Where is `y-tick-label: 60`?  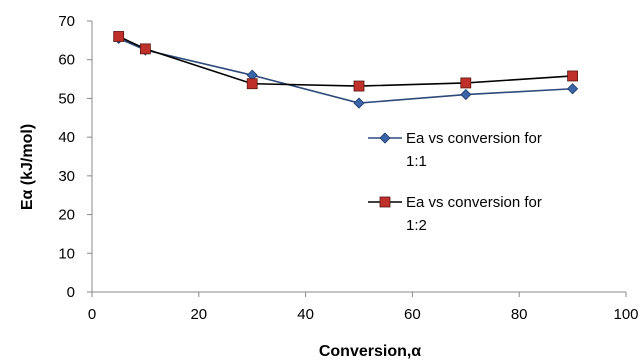 y-tick-label: 60 is located at coordinates (66, 60).